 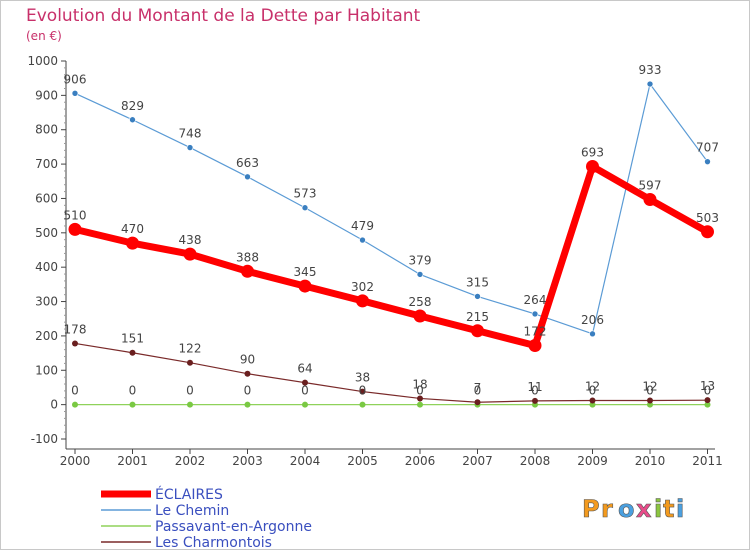 What do you see at coordinates (190, 134) in the screenshot?
I see `data-label: 748` at bounding box center [190, 134].